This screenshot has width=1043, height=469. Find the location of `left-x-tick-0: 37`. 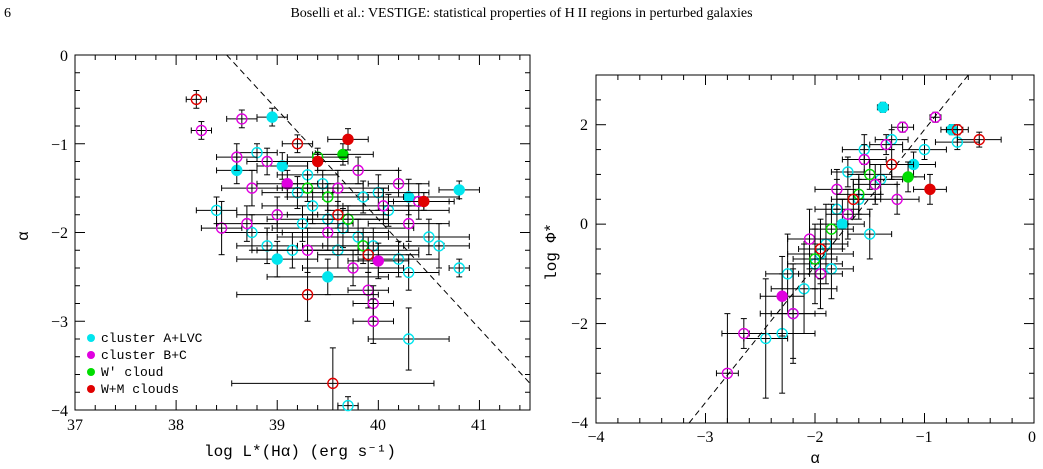

left-x-tick-0: 37 is located at coordinates (75, 425).